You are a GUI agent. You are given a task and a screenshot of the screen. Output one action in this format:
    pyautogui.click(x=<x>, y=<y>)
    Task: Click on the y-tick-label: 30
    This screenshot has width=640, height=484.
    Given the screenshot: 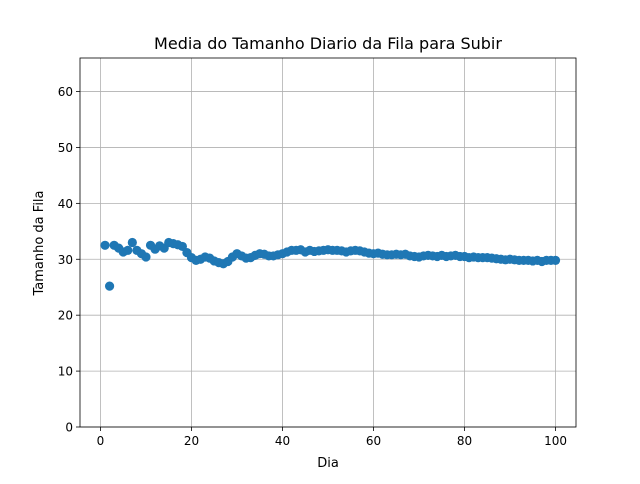 What is the action you would take?
    pyautogui.click(x=65, y=260)
    